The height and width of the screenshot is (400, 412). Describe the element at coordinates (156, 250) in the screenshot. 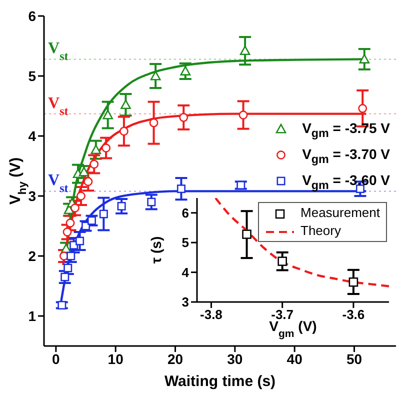

I see `y-axis-title: τ (s)` at that location.